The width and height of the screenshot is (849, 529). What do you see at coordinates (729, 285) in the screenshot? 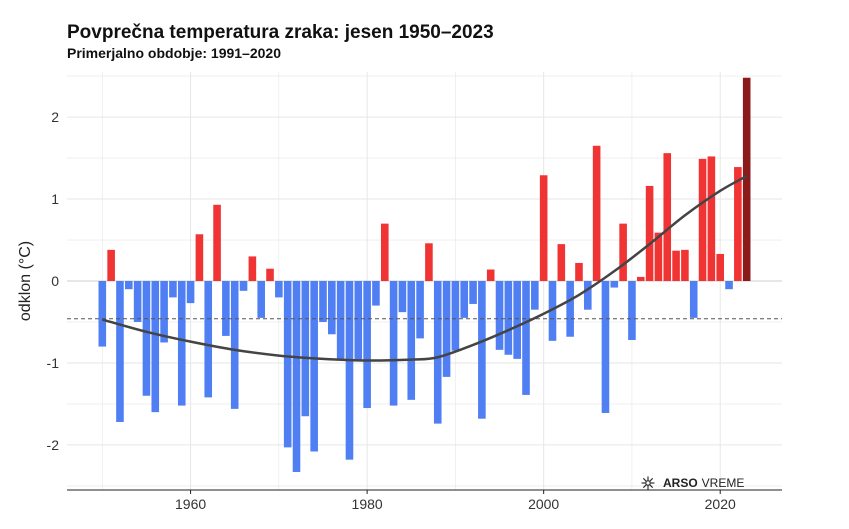
I see `bar-2021` at bounding box center [729, 285].